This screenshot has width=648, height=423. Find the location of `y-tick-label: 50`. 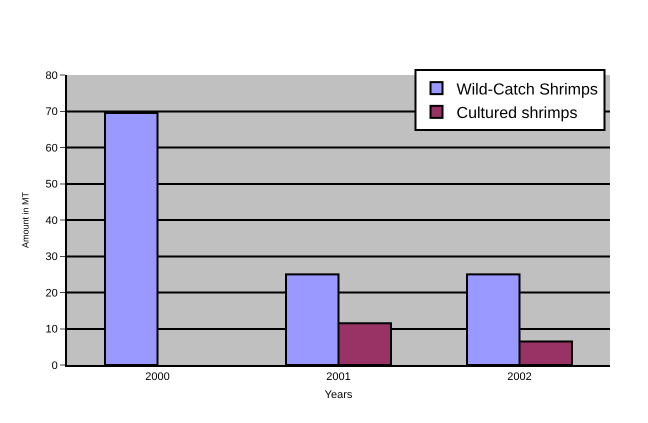

y-tick-label: 50 is located at coordinates (52, 184).